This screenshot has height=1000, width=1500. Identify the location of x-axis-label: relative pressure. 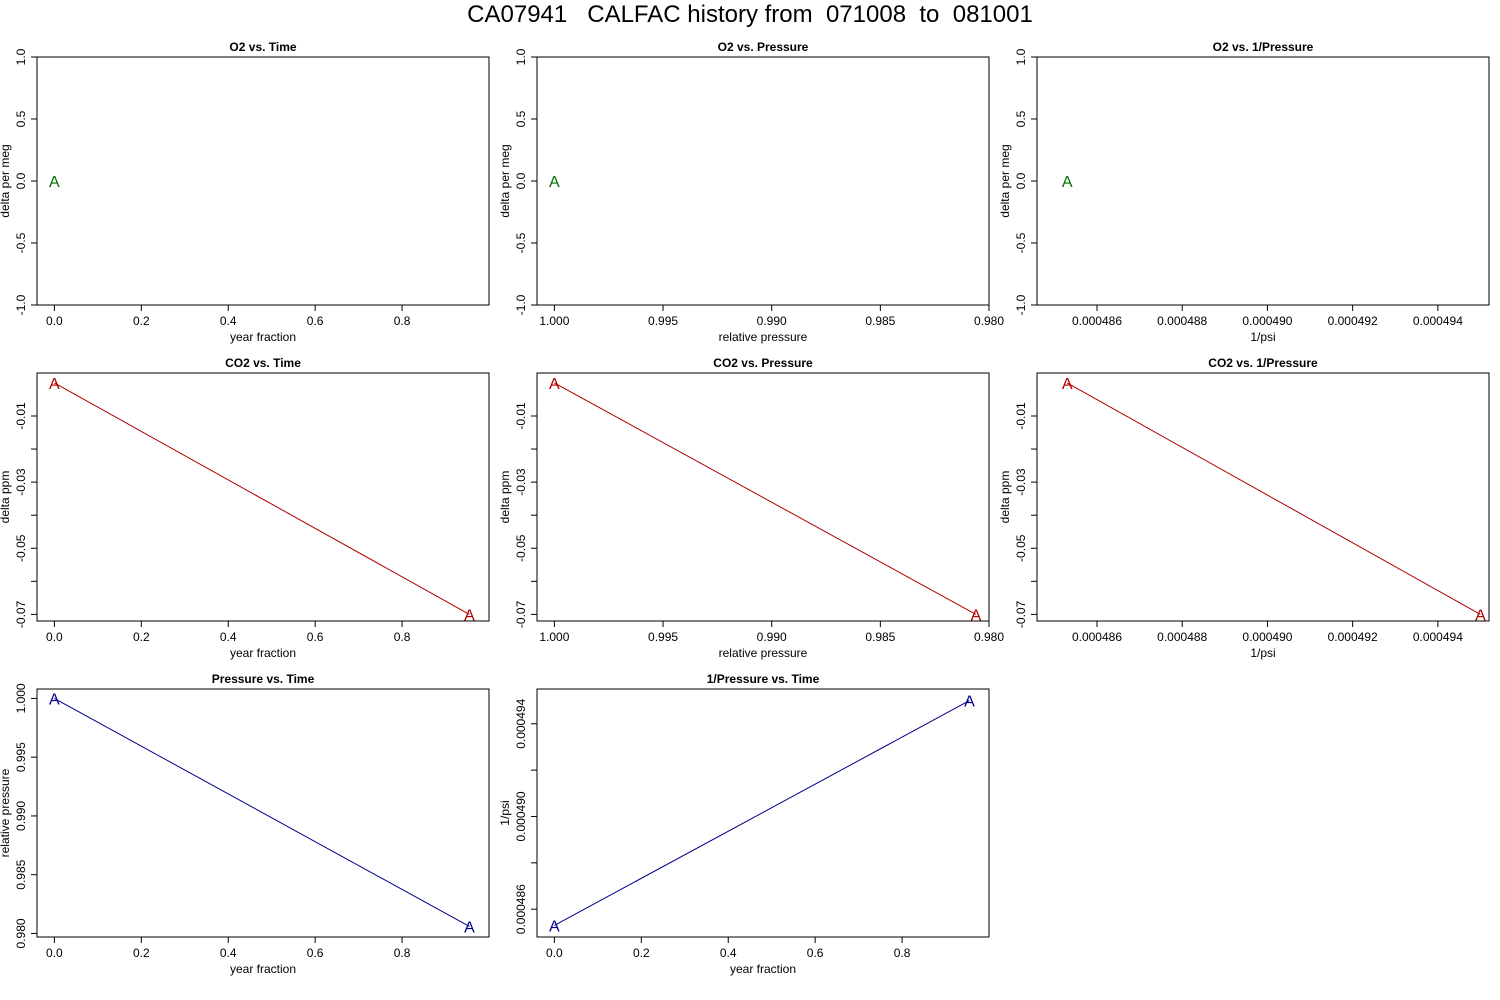
(763, 337).